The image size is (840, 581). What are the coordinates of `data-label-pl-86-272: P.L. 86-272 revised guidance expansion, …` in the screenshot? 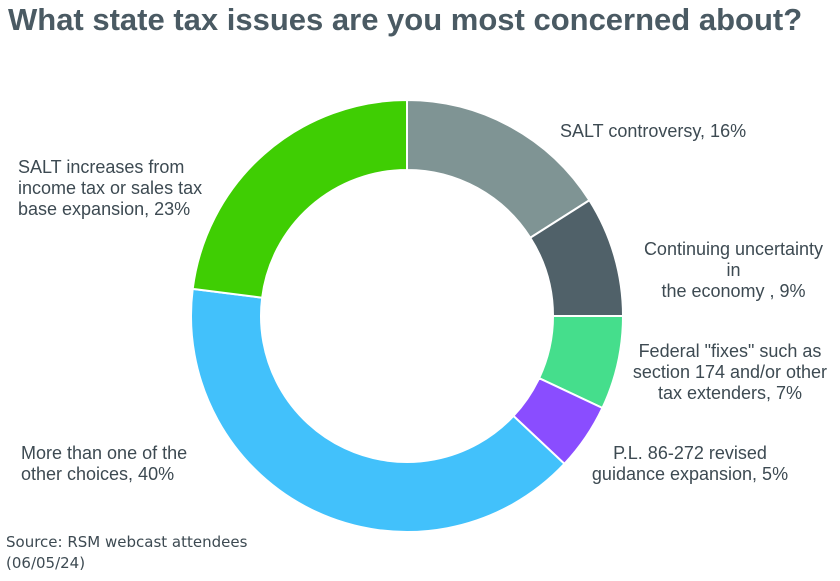 It's located at (690, 463).